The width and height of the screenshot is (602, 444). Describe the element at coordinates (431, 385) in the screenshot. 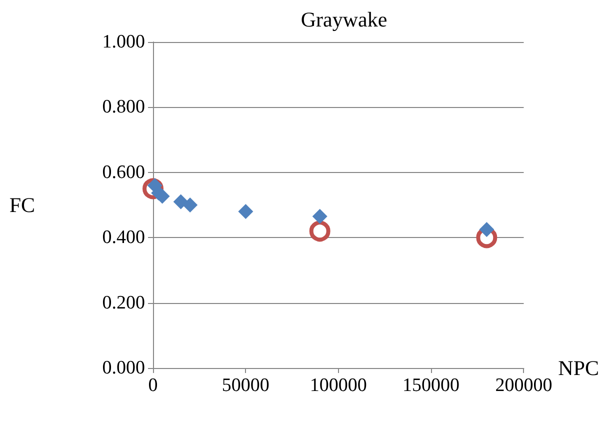

I see `x-tick-label: 150000` at that location.